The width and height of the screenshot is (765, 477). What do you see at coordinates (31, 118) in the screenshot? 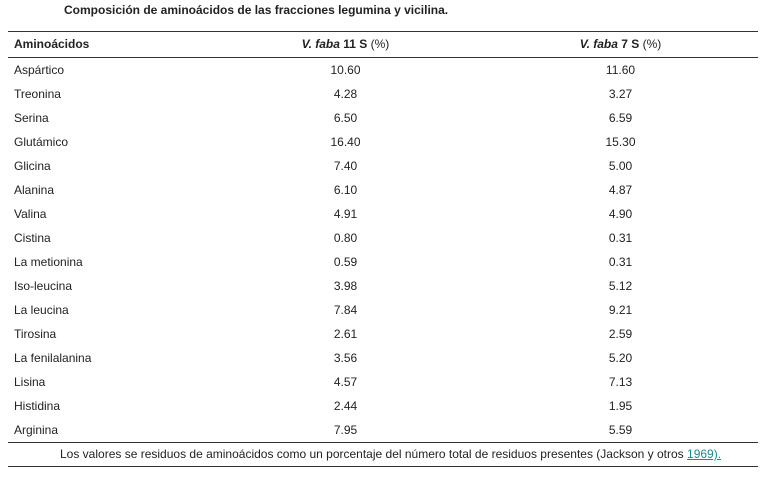
I see `aminoacid-name-cell: Serina` at bounding box center [31, 118].